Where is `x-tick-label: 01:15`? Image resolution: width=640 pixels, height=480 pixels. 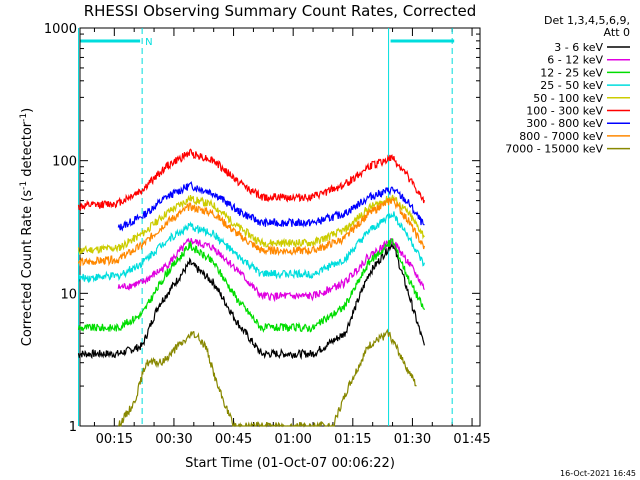 x-tick-label: 01:15 is located at coordinates (352, 439).